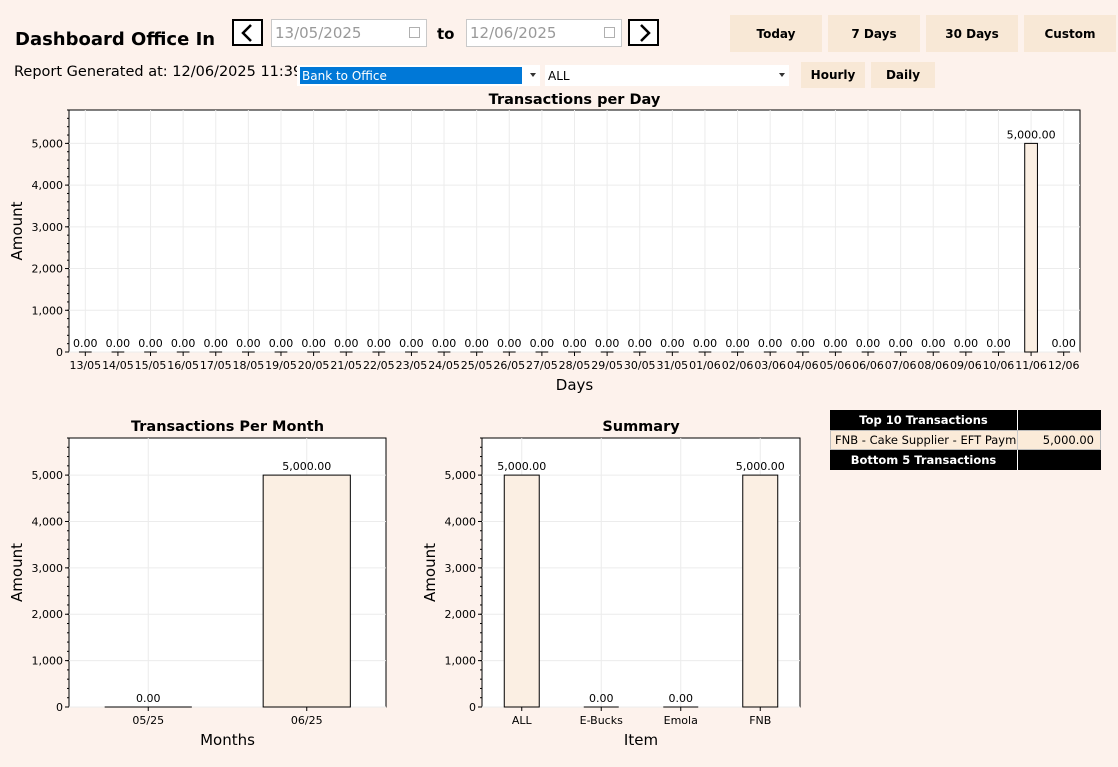 The height and width of the screenshot is (767, 1118). Describe the element at coordinates (148, 720) in the screenshot. I see `x-tick-label: 05/25` at that location.